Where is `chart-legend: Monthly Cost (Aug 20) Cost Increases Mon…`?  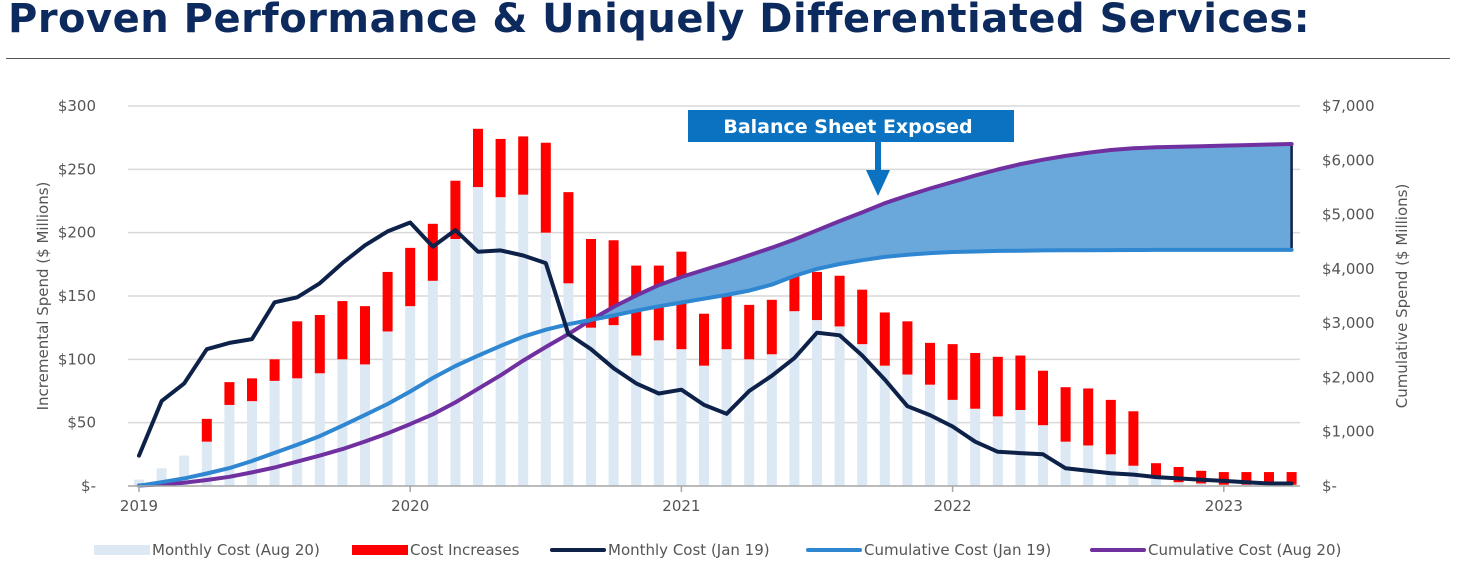
chart-legend: Monthly Cost (Aug 20) Cost Increases Mon… is located at coordinates (730, 550).